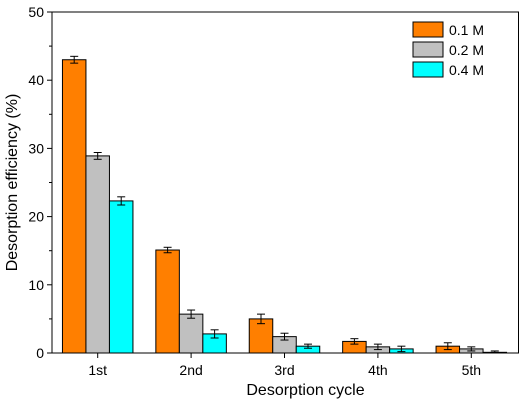 The height and width of the screenshot is (403, 519). I want to click on y-tick-label: 20, so click(36, 217).